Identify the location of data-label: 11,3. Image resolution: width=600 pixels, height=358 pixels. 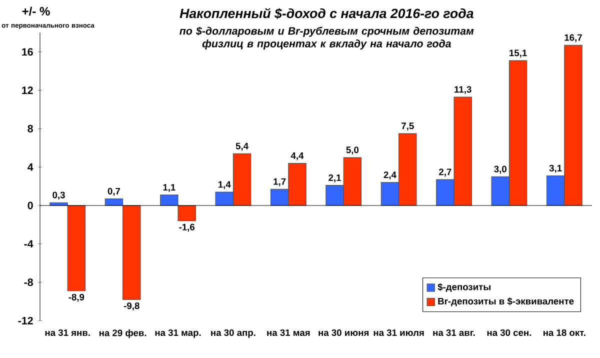
(463, 90).